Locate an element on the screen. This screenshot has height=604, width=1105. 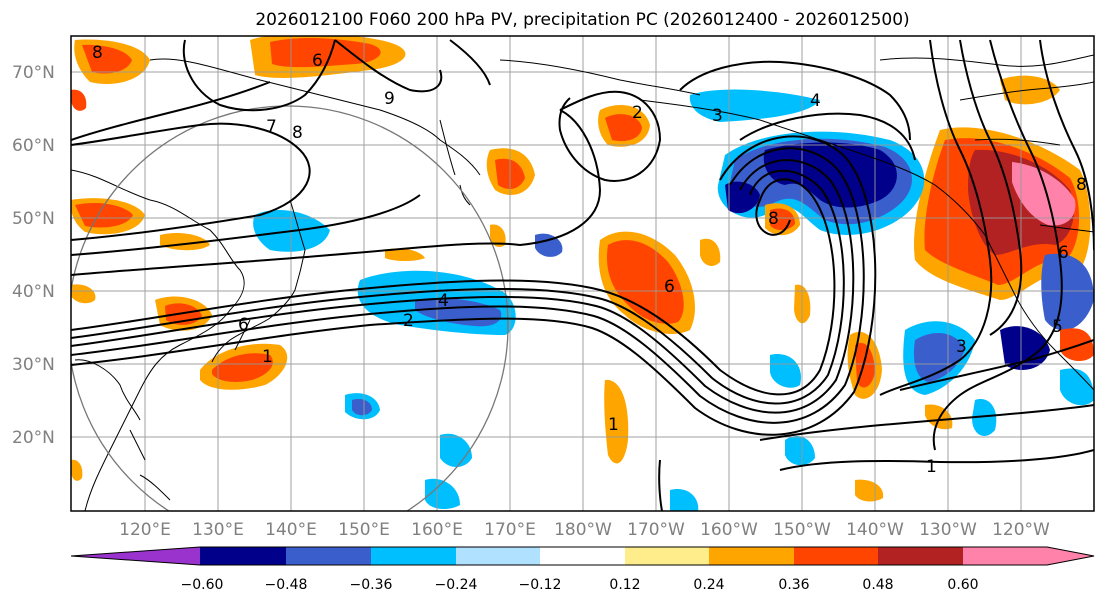
lat-label: 30°N is located at coordinates (33, 365).